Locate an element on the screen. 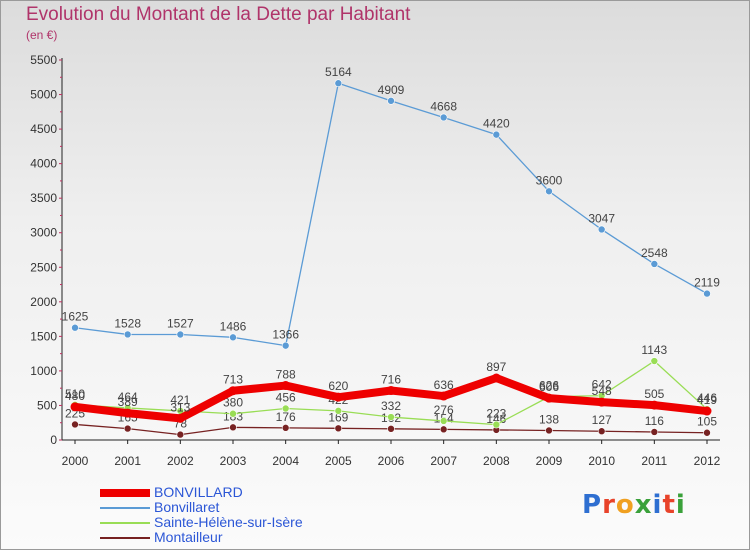  series-2-data-label: 421 is located at coordinates (180, 400).